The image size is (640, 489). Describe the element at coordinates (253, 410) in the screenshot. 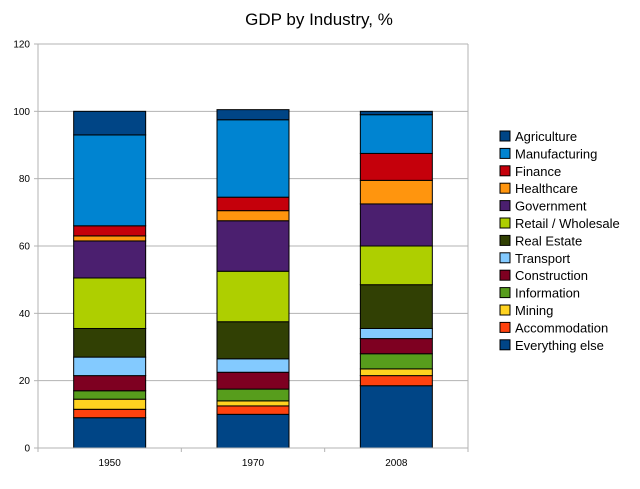

I see `bar-segment-1970-accommodation` at that location.